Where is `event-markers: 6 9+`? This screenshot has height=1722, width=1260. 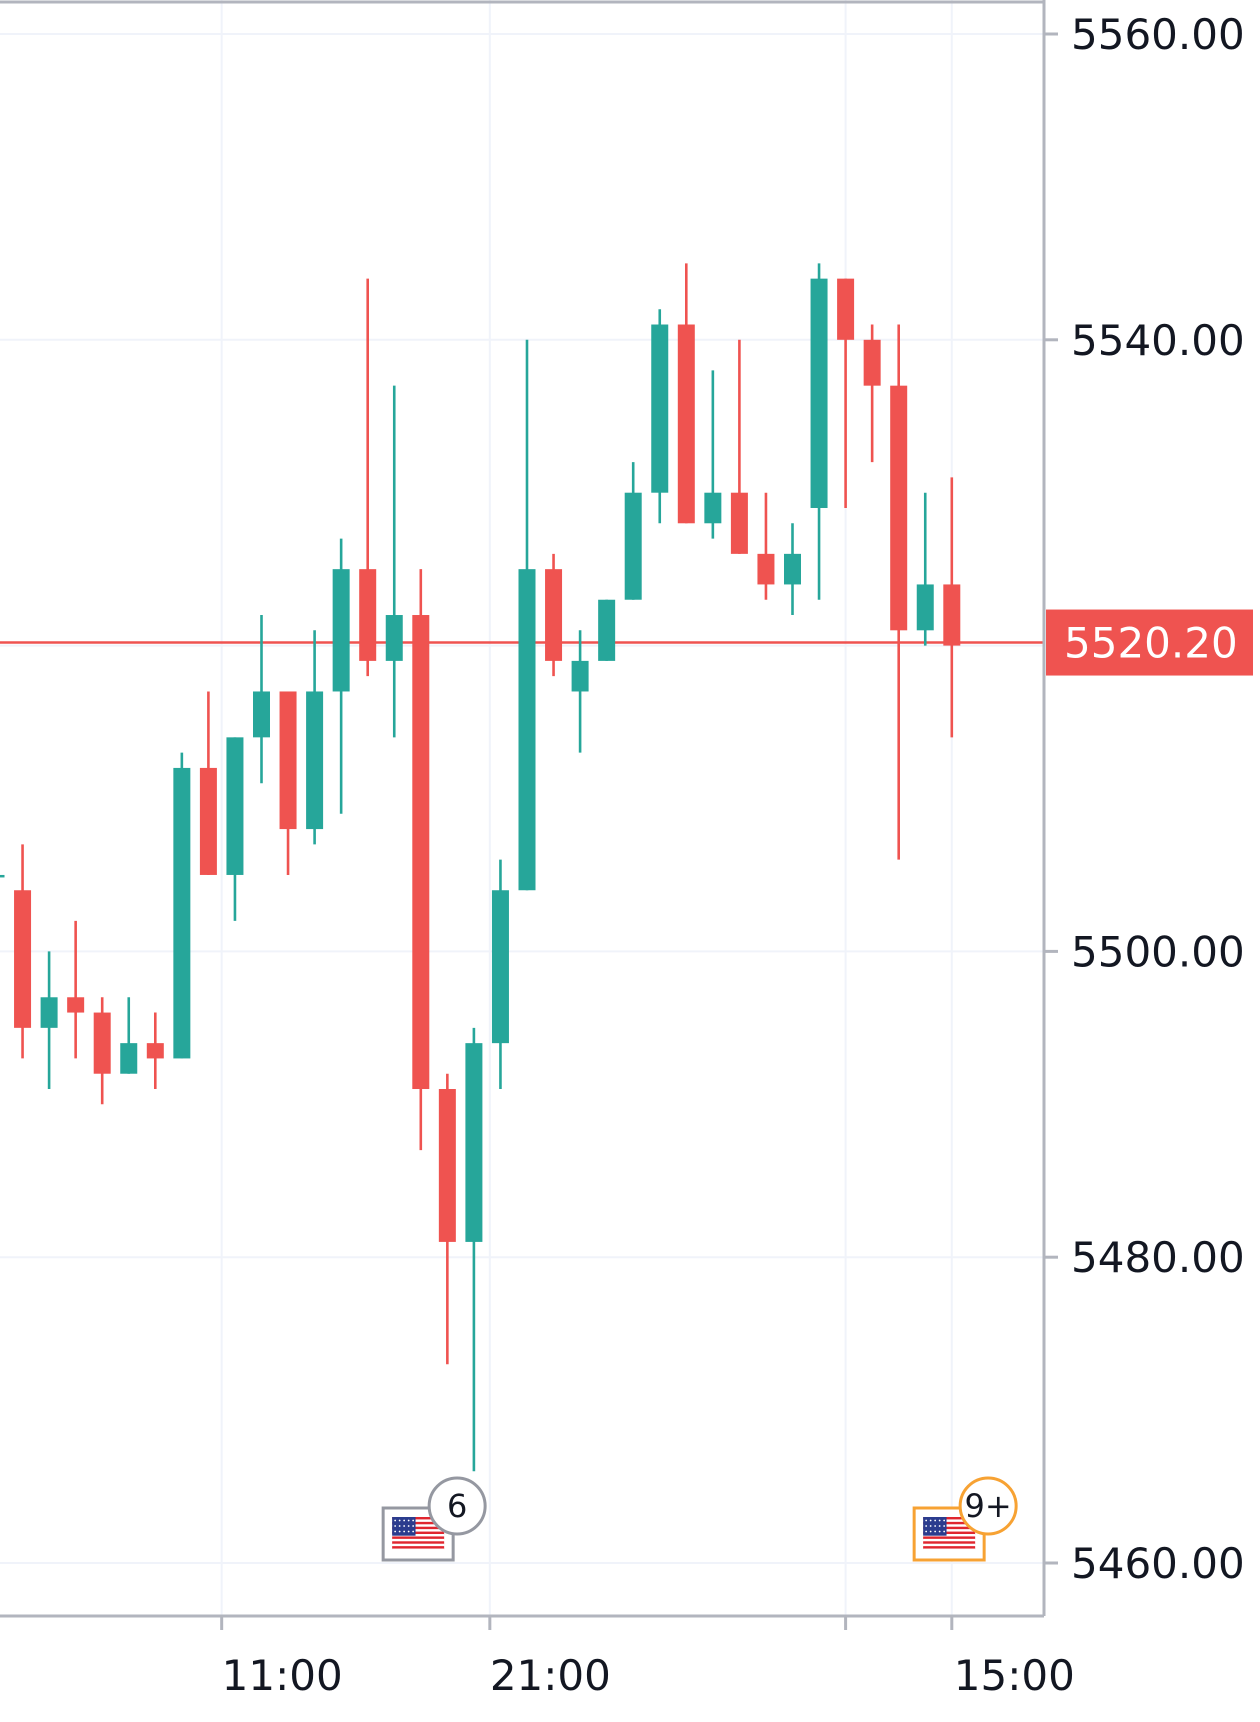
event-markers: 6 9+ is located at coordinates (699, 1519).